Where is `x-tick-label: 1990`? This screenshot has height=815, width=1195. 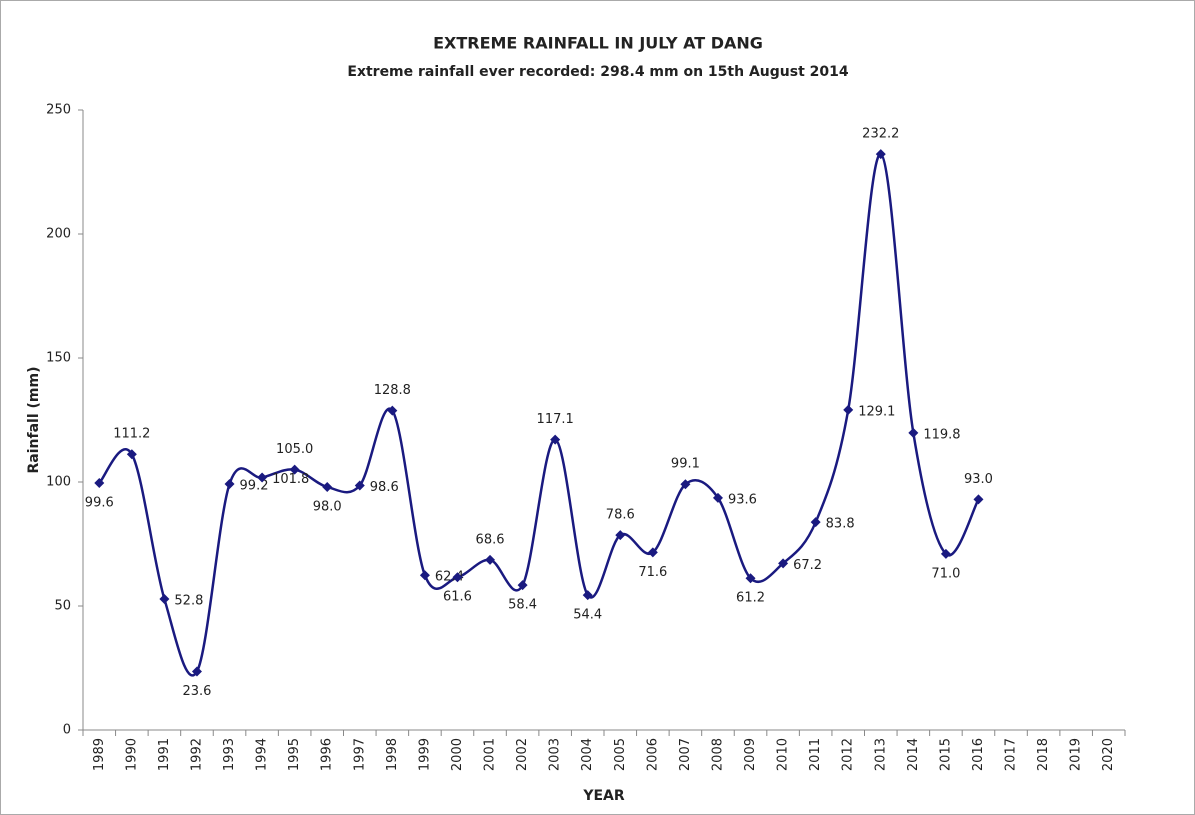 x-tick-label: 1990 is located at coordinates (131, 754).